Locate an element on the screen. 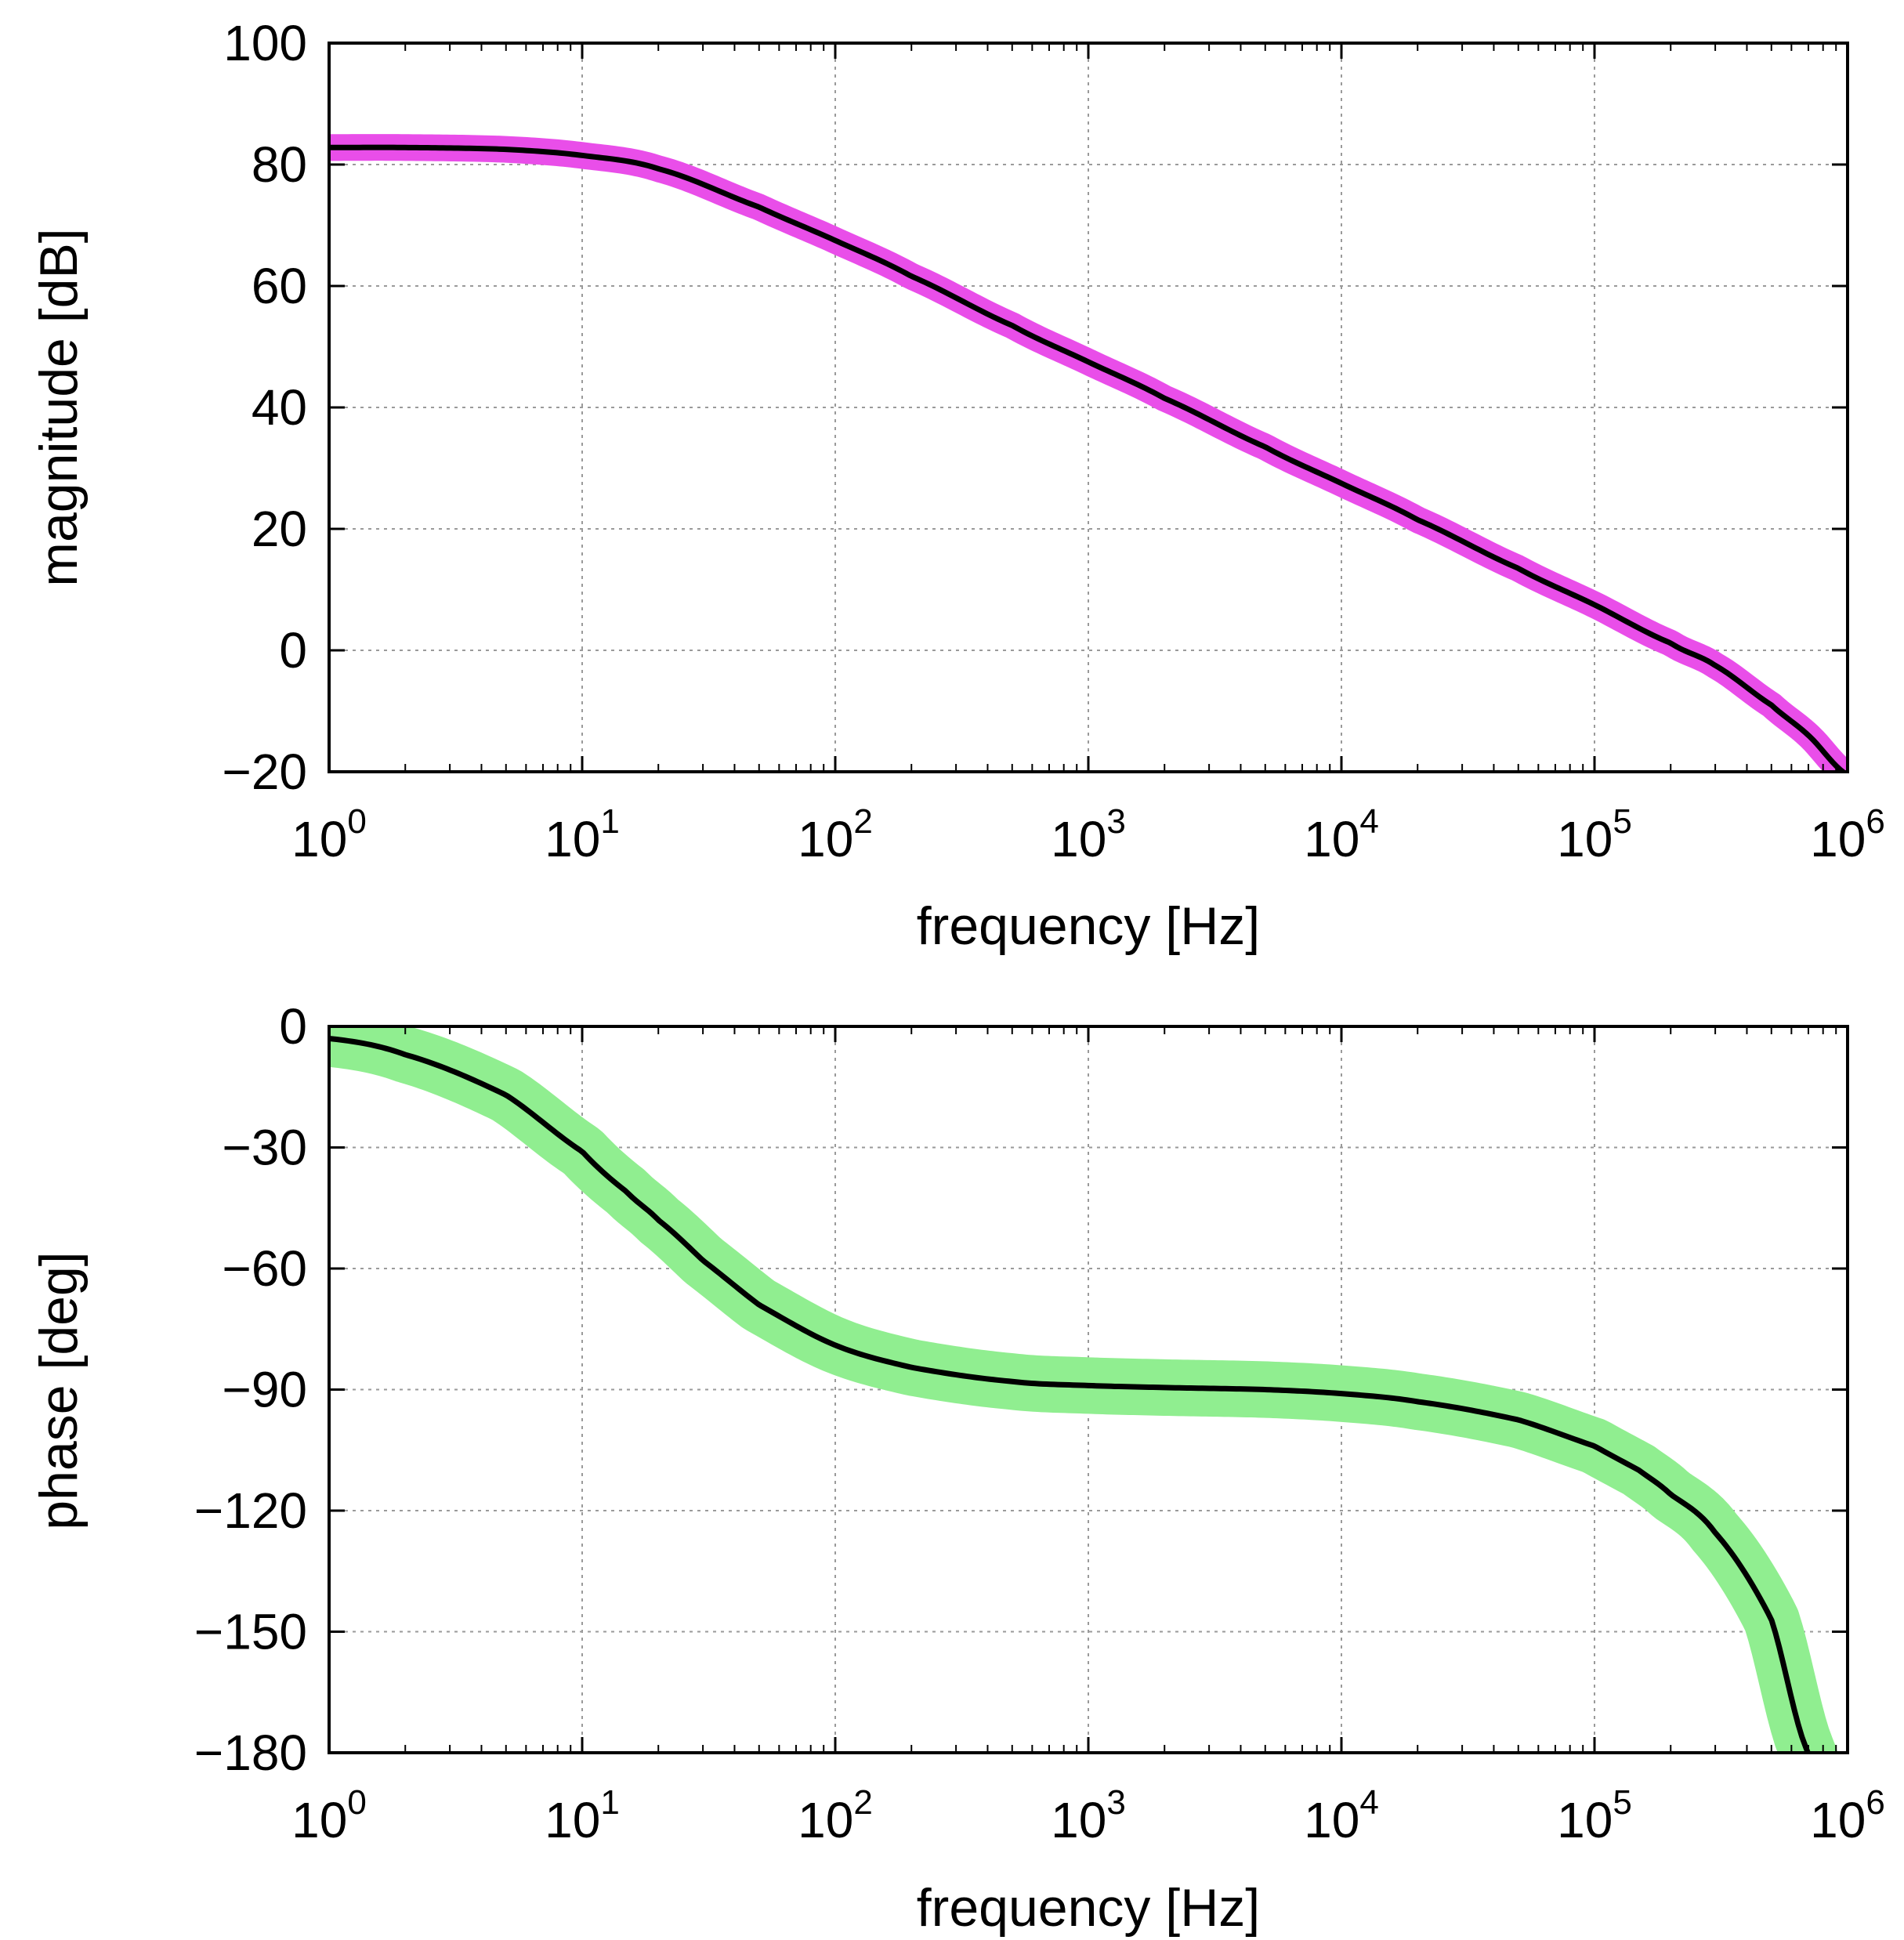 This screenshot has width=1904, height=1940. phase-y-tick-label: −60 is located at coordinates (264, 1268).